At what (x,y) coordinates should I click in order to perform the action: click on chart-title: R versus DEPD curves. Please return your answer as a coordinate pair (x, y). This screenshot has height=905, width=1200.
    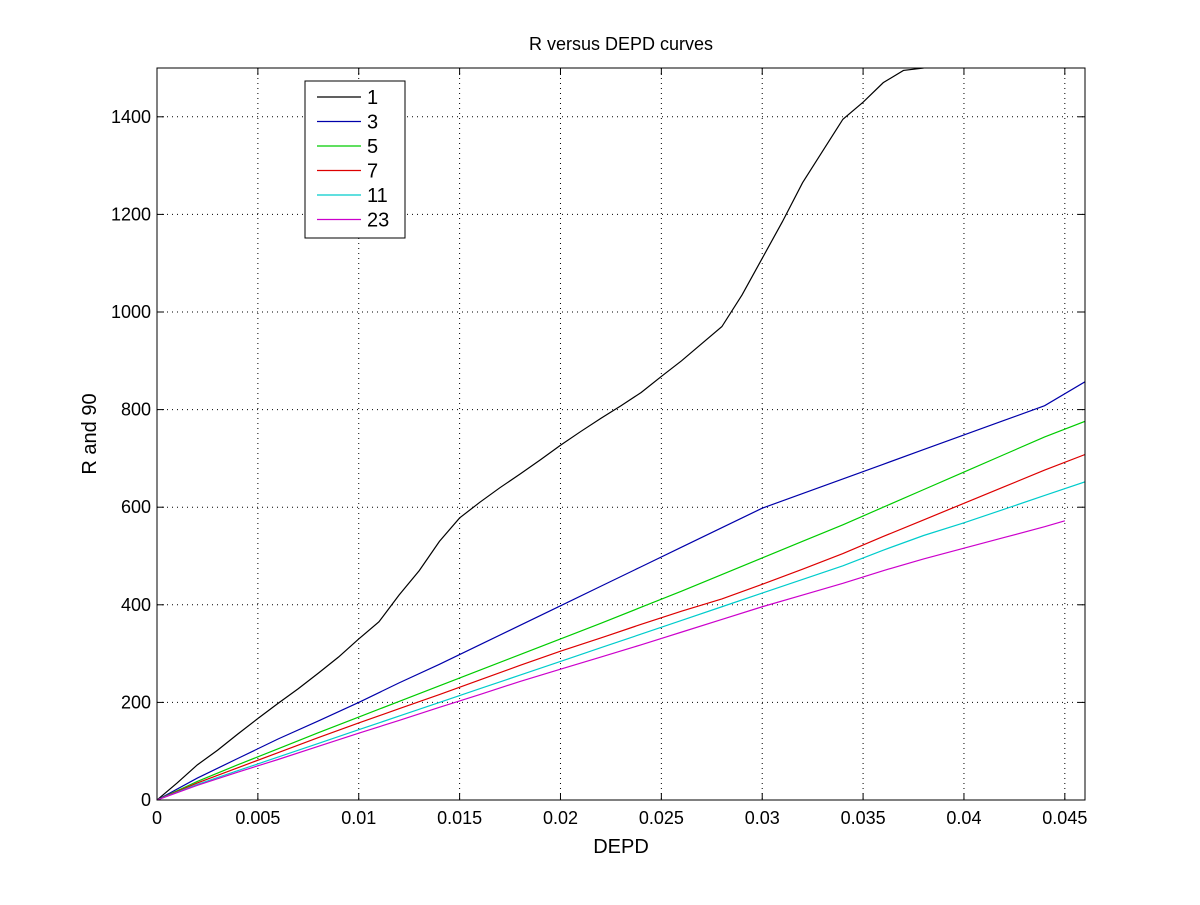
    Looking at the image, I should click on (621, 44).